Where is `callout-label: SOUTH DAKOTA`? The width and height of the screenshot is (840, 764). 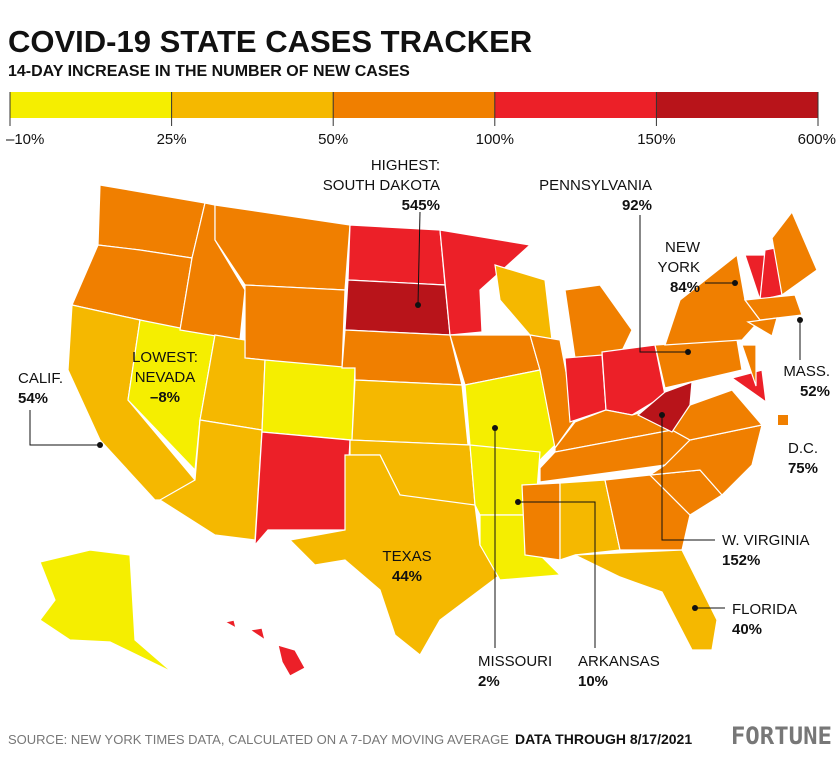
callout-label: SOUTH DAKOTA is located at coordinates (381, 185).